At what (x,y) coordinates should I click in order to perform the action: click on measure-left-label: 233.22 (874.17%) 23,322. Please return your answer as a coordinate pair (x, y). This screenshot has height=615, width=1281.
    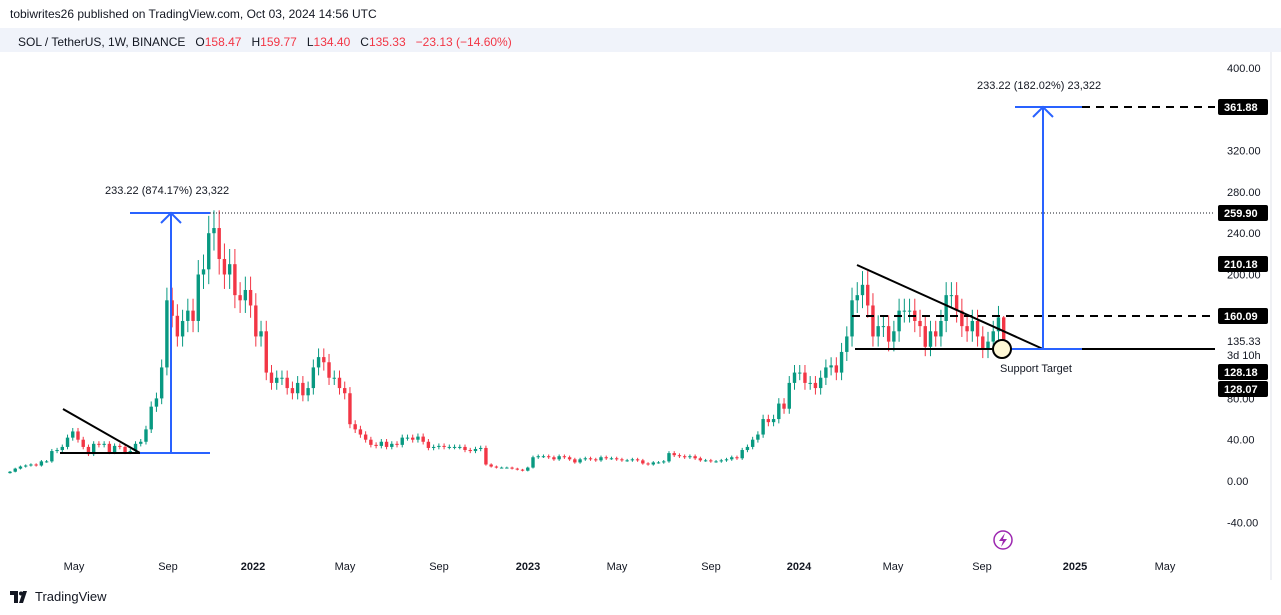
    Looking at the image, I should click on (167, 191).